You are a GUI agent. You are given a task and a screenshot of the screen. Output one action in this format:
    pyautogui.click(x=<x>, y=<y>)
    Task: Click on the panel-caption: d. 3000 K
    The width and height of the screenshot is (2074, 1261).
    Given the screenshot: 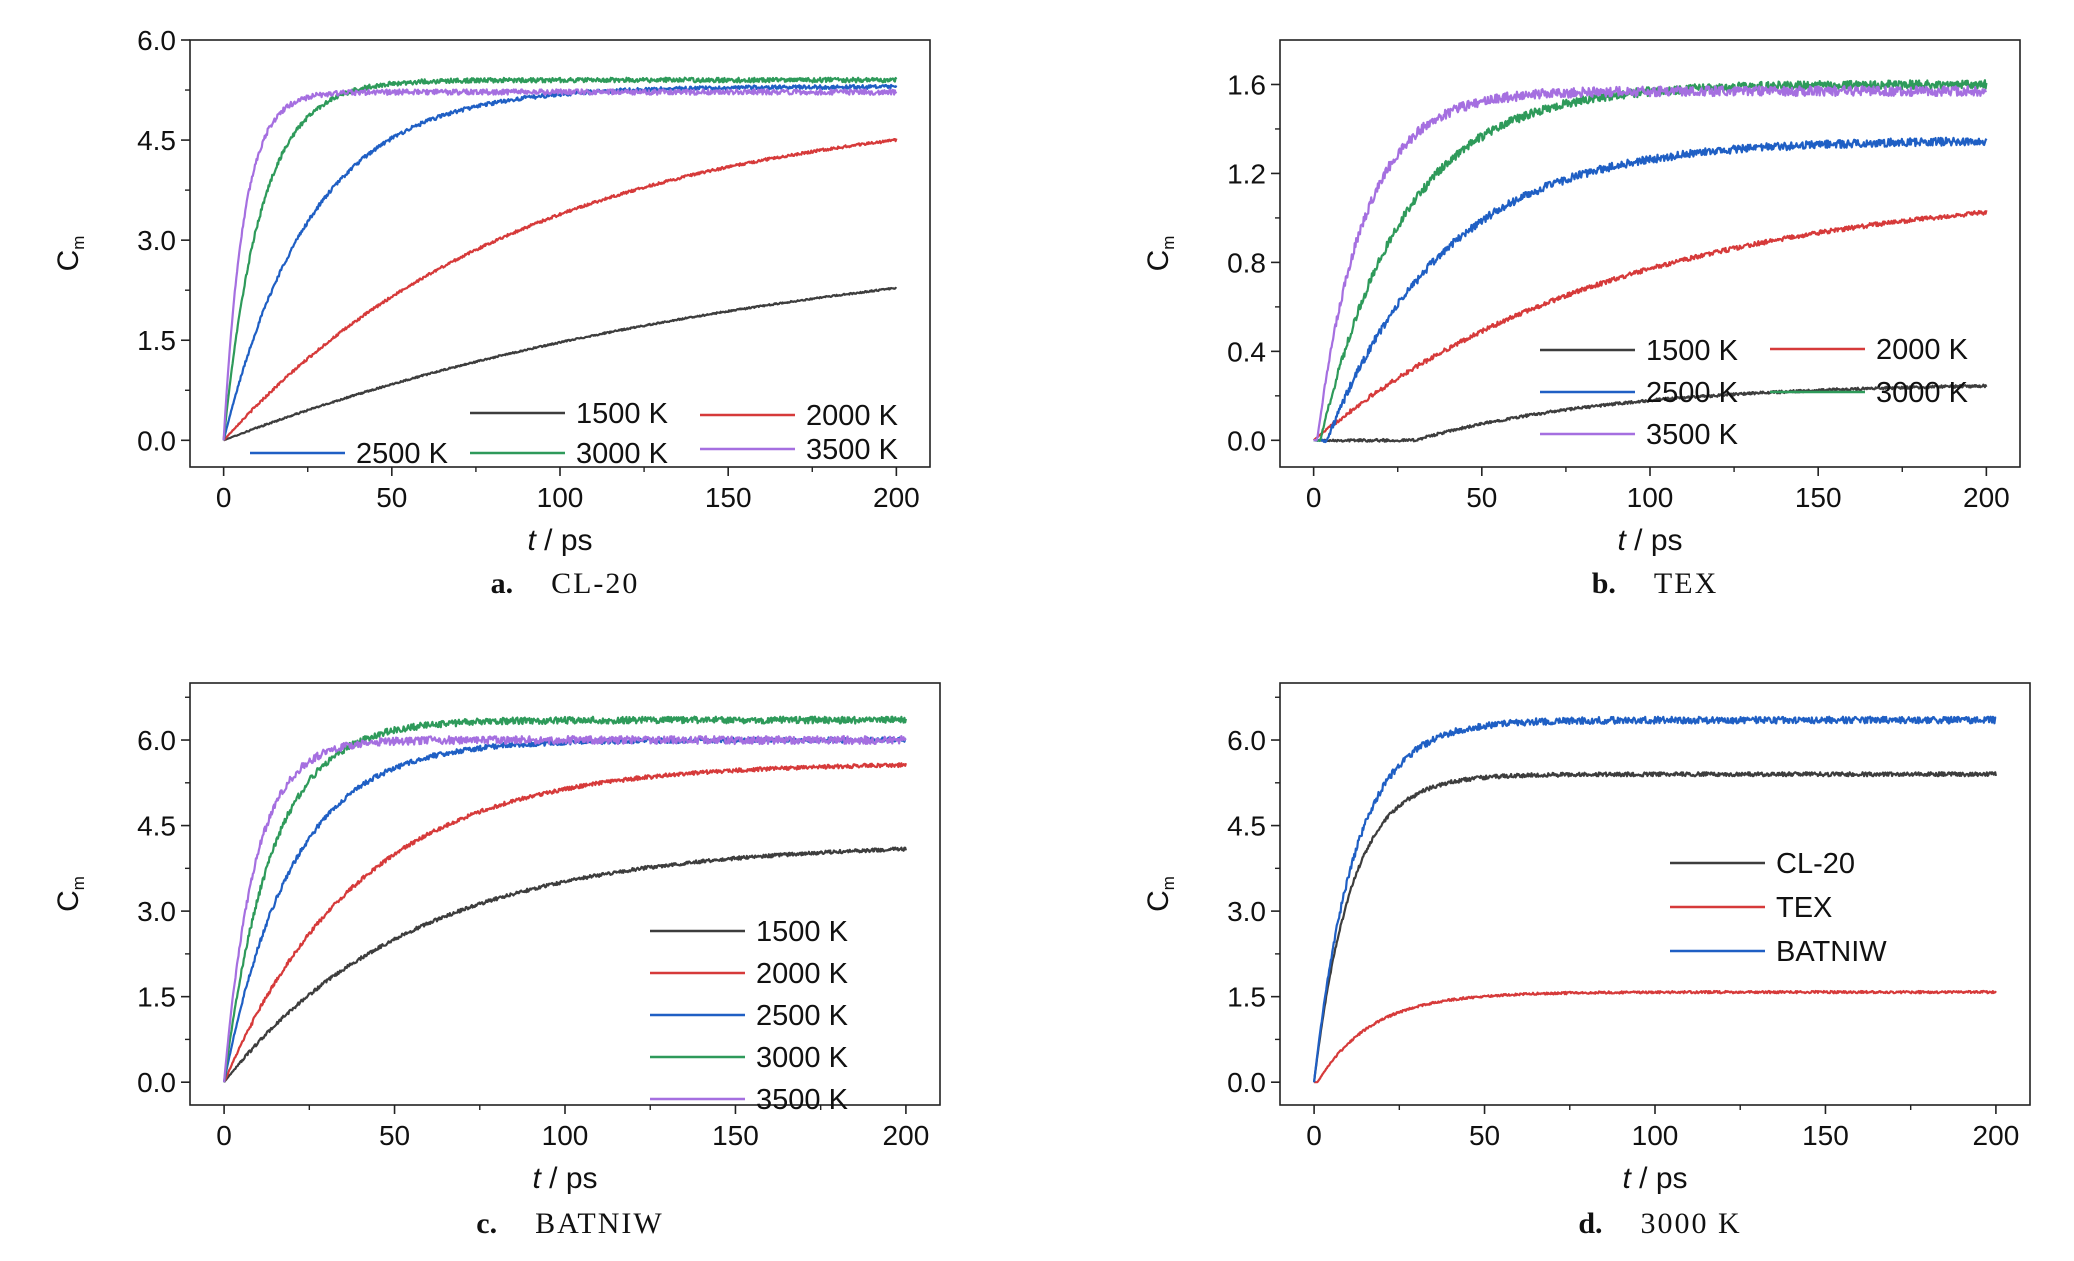 What is the action you would take?
    pyautogui.click(x=1659, y=1223)
    